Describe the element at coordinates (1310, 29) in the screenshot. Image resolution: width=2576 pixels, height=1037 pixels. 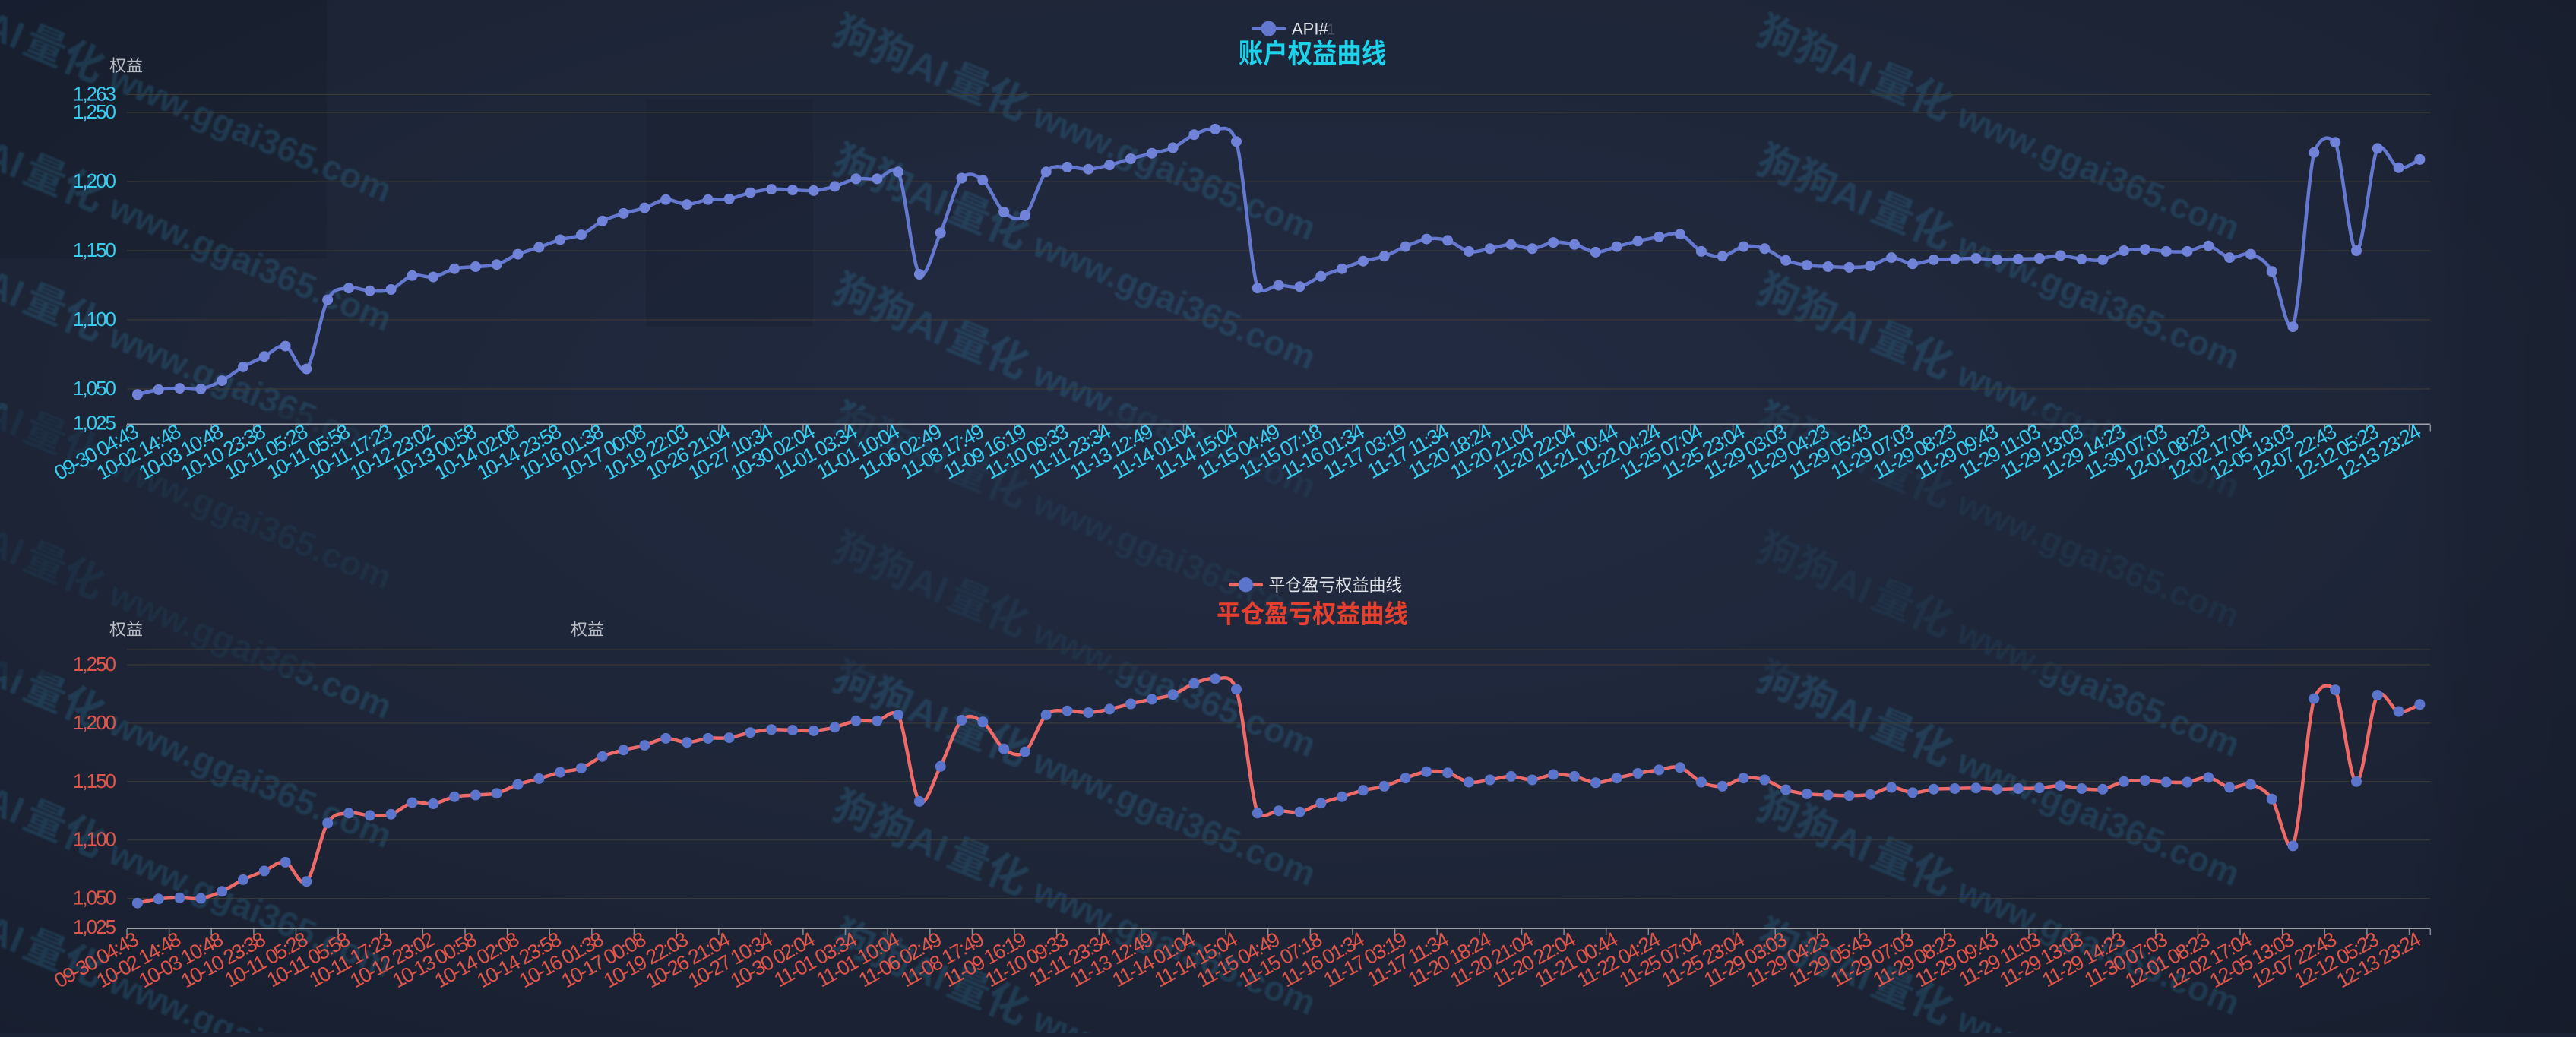
I see `svg-text: API#` at that location.